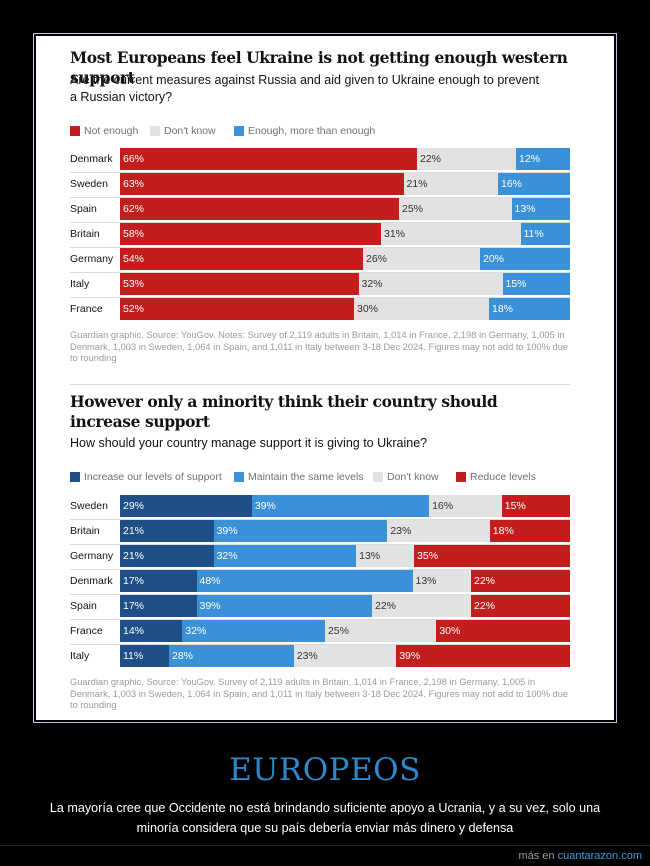 The image size is (650, 866). Describe the element at coordinates (545, 234) in the screenshot. I see `bar-segment: 11%` at that location.